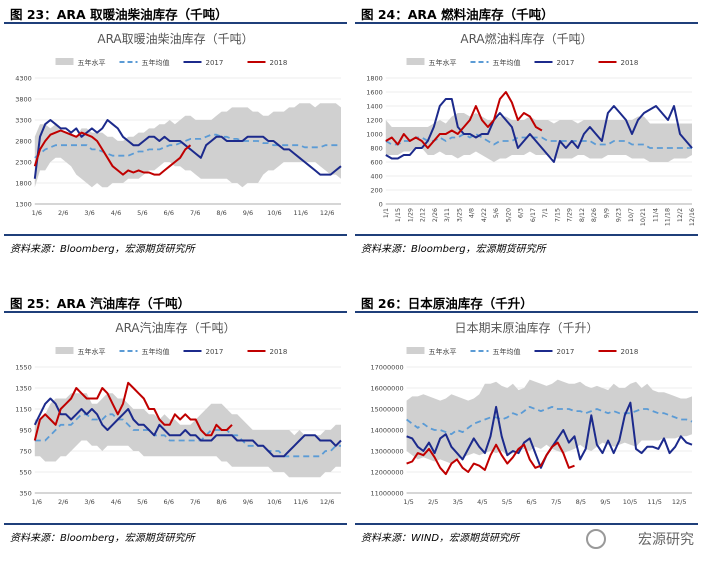  What do you see at coordinates (92, 351) in the screenshot?
I see `legend-label: 五年水平` at bounding box center [92, 351].